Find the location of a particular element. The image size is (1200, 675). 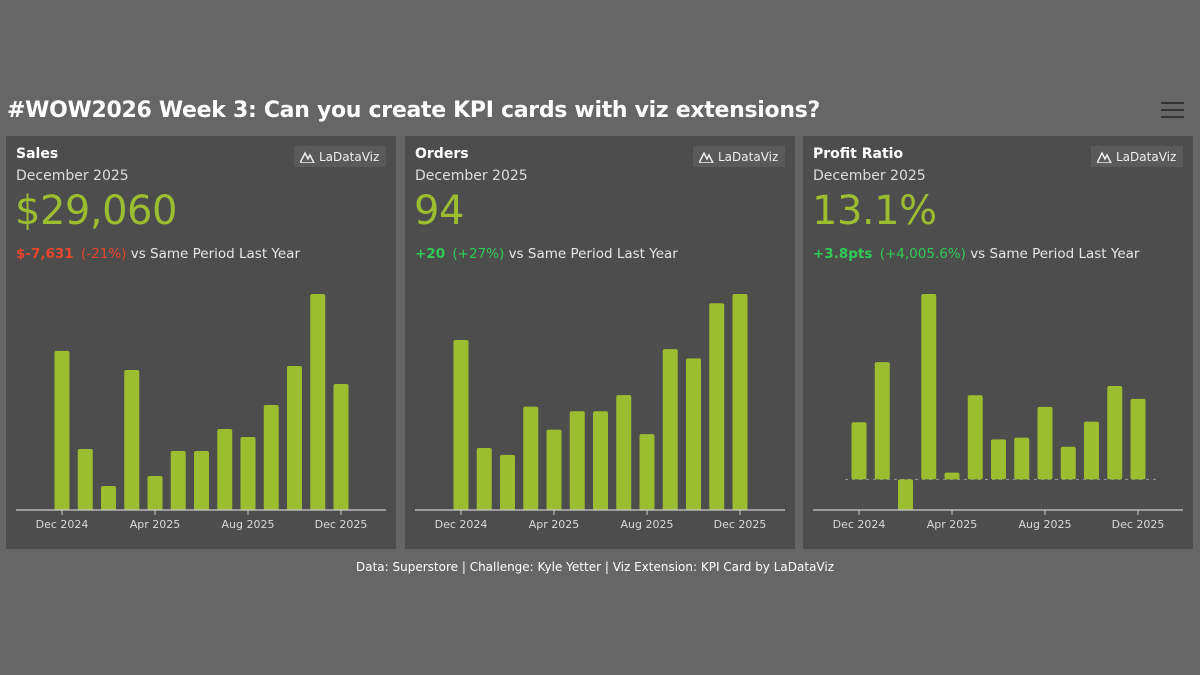

kpi-comparison: $-7,631 (-21%) vs Same Period Last Year is located at coordinates (158, 254).